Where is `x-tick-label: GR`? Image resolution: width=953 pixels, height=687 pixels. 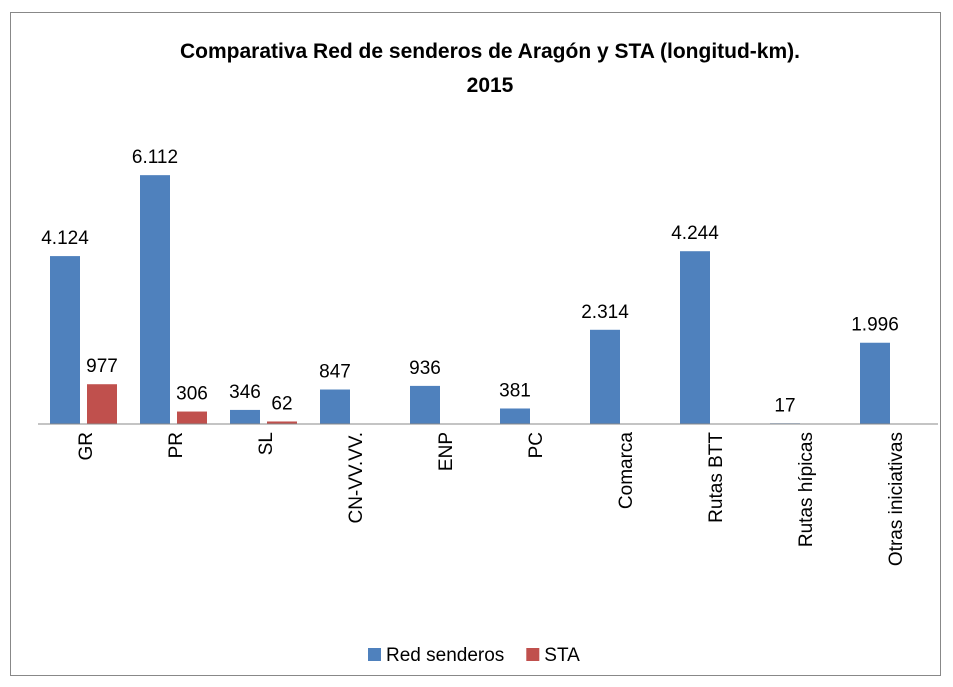 x-tick-label: GR is located at coordinates (86, 446).